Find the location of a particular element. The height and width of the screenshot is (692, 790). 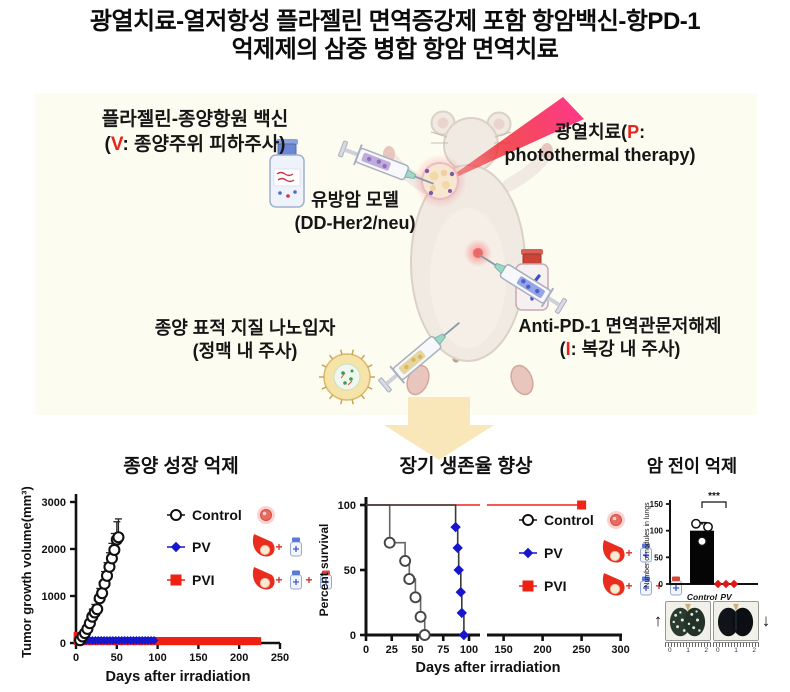

svg-text: 3000 is located at coordinates (54, 503).